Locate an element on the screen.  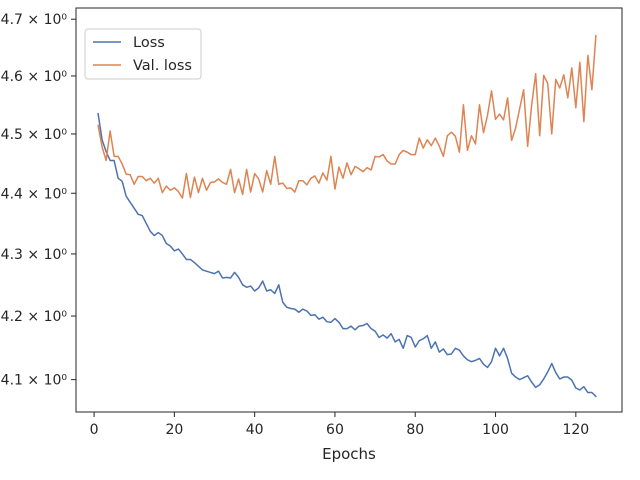
x-tick-label: 120 is located at coordinates (575, 430).